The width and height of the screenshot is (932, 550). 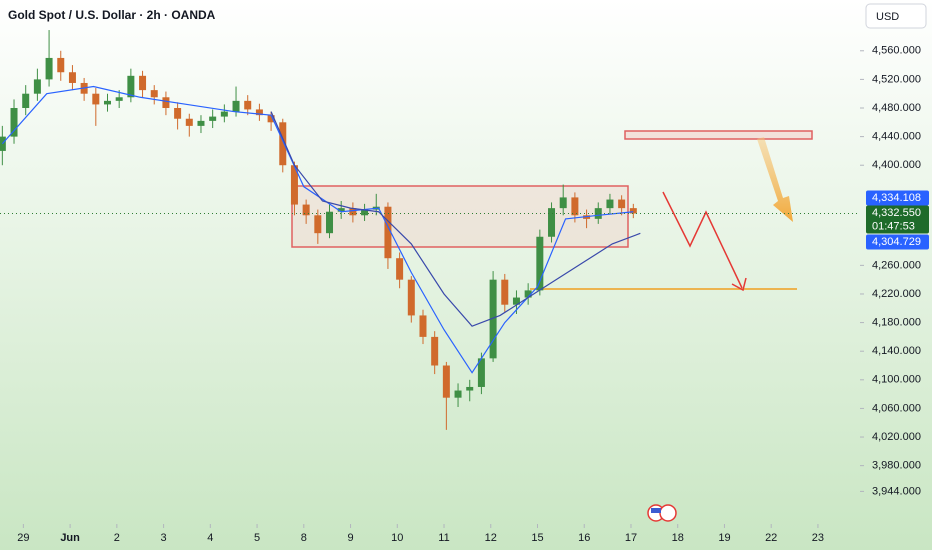 I want to click on resistance-box, so click(x=718, y=135).